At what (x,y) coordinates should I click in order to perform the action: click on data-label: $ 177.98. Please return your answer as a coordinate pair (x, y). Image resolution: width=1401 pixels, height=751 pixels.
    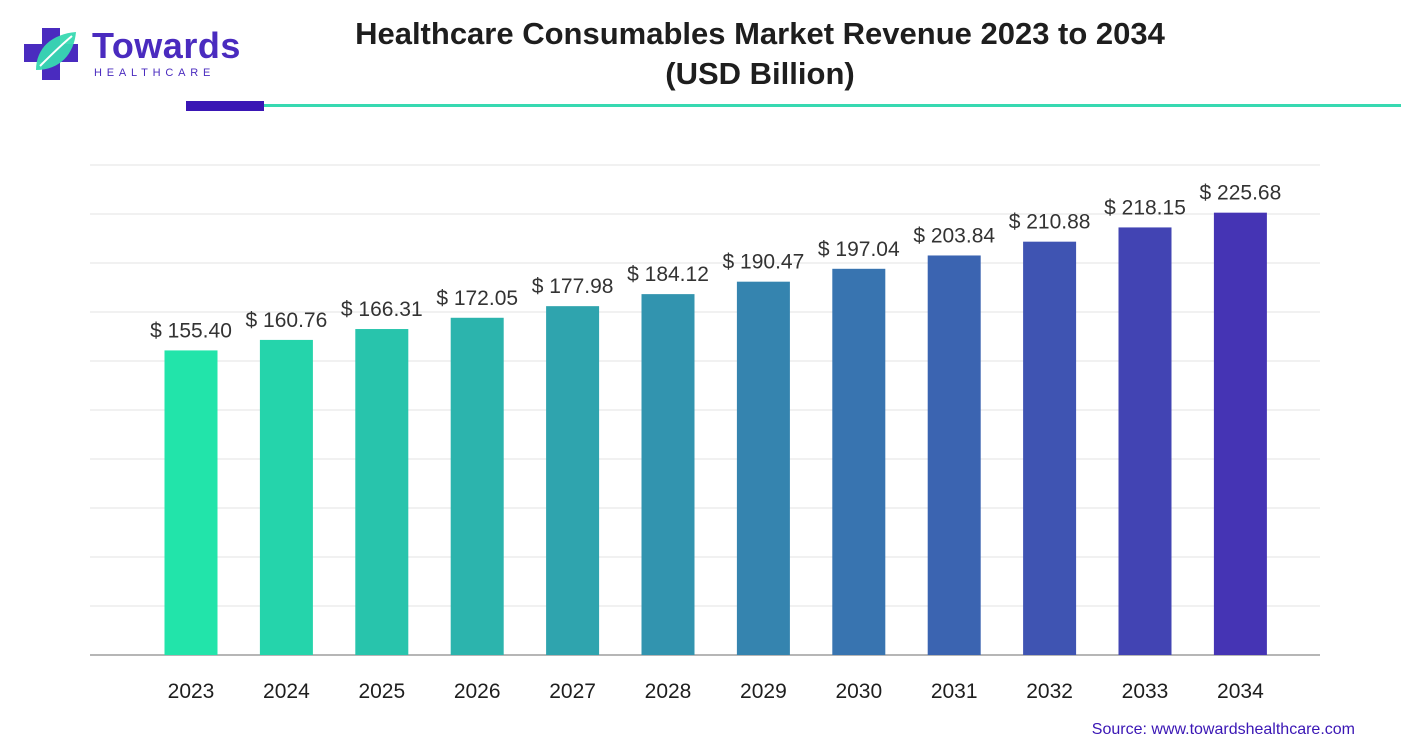
    Looking at the image, I should click on (573, 286).